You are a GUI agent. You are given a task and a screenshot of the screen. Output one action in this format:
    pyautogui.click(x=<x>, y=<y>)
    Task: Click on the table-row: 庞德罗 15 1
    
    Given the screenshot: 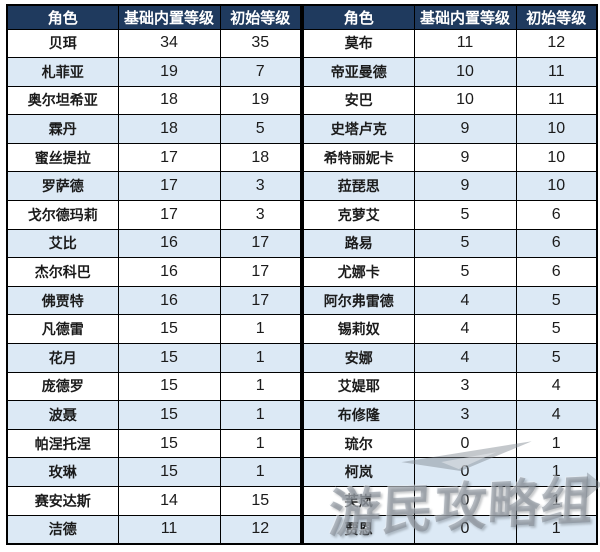 What is the action you would take?
    pyautogui.click(x=154, y=386)
    